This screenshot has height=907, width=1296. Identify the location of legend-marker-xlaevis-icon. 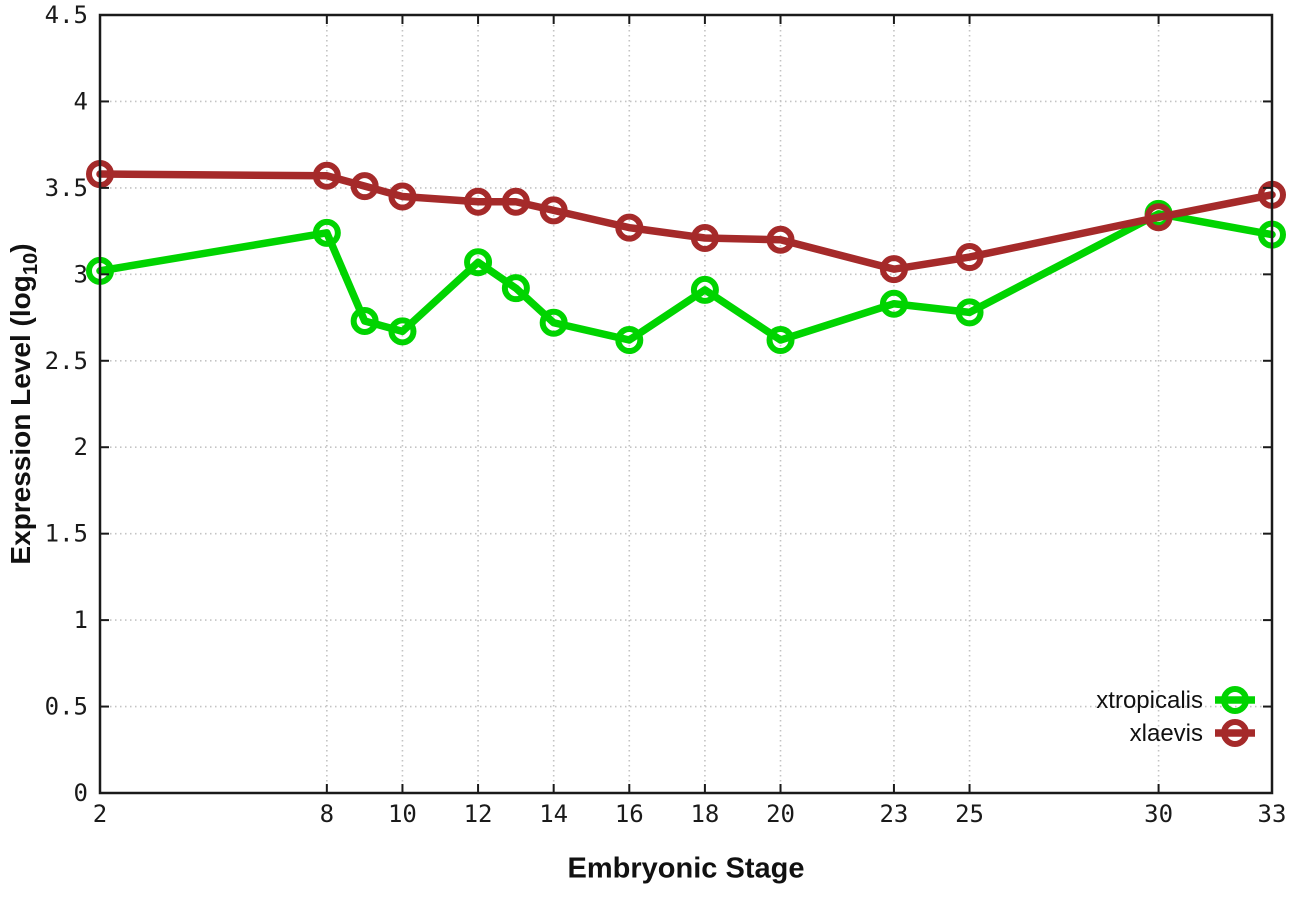
(1235, 733).